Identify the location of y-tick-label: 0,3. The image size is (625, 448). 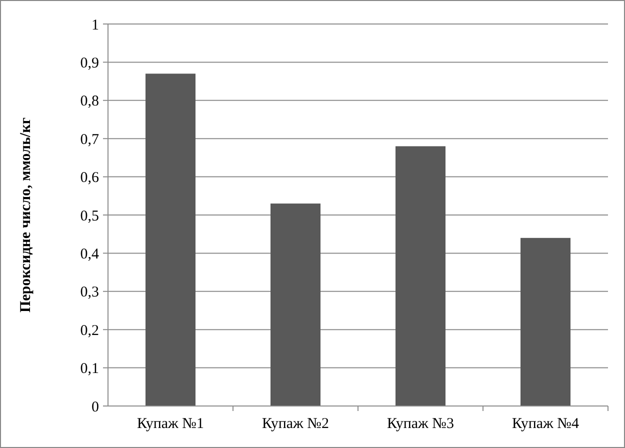
(89, 292).